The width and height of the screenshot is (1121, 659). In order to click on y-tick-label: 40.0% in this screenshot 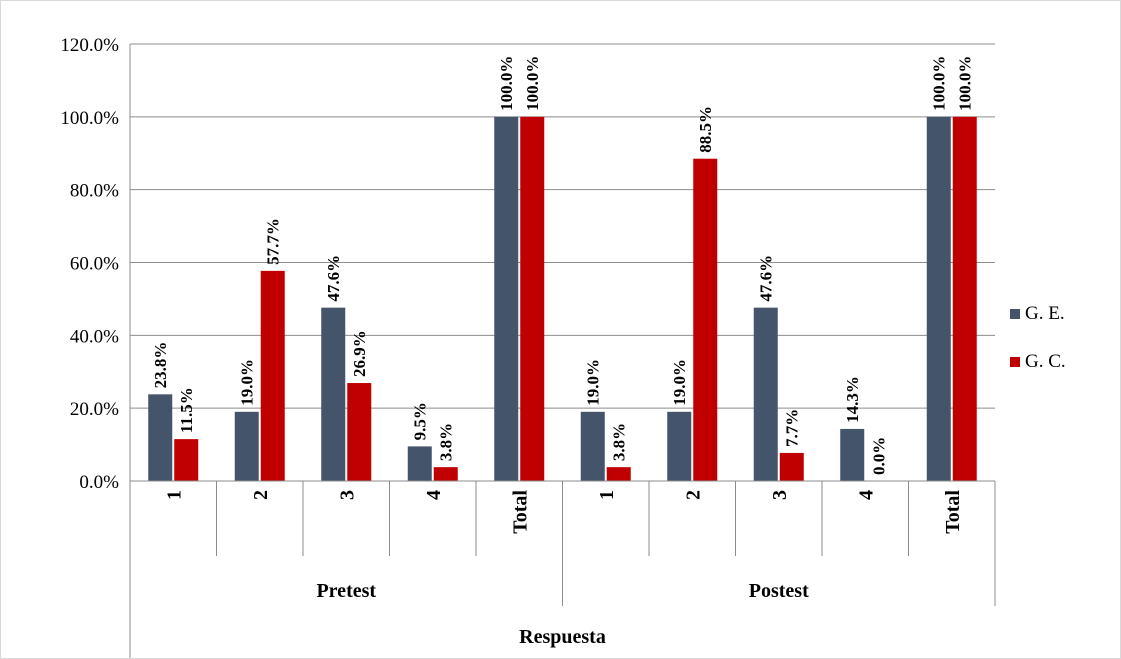, I will do `click(94, 336)`.